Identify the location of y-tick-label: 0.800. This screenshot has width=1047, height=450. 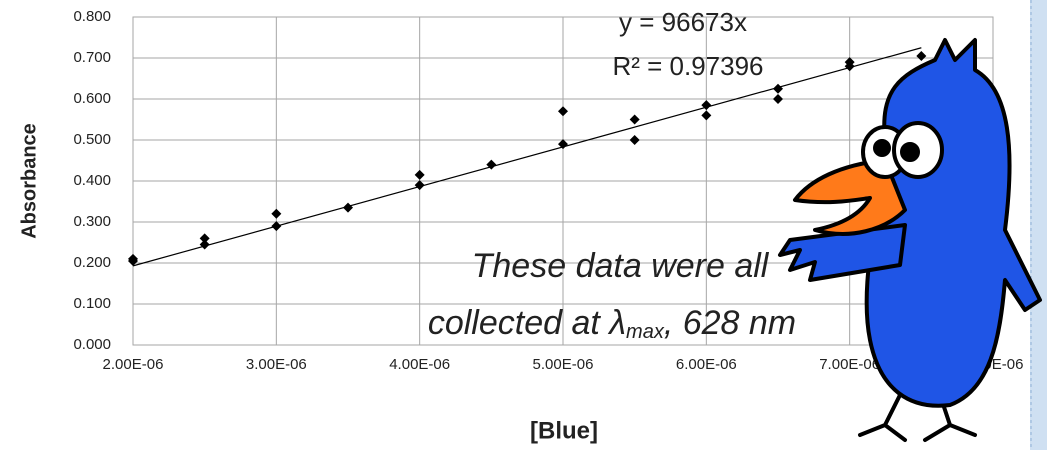
(92, 16).